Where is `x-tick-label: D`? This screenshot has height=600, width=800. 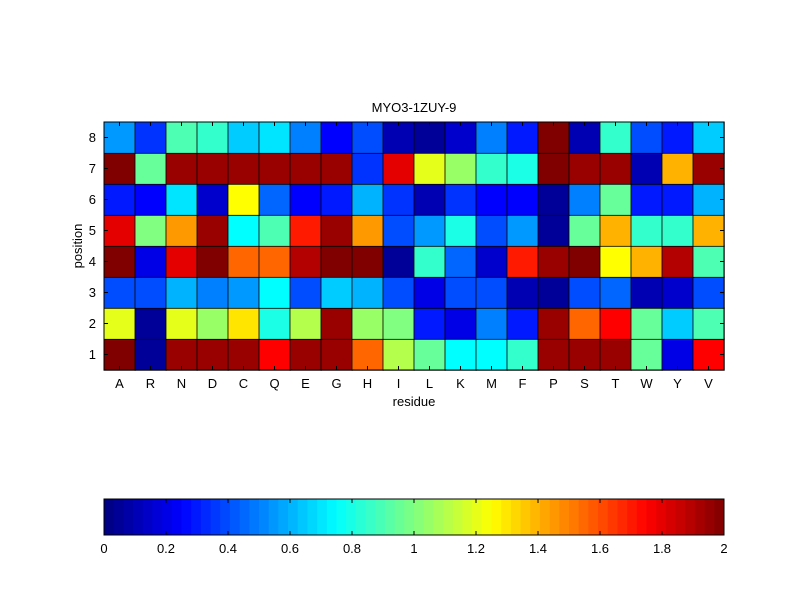 x-tick-label: D is located at coordinates (212, 383).